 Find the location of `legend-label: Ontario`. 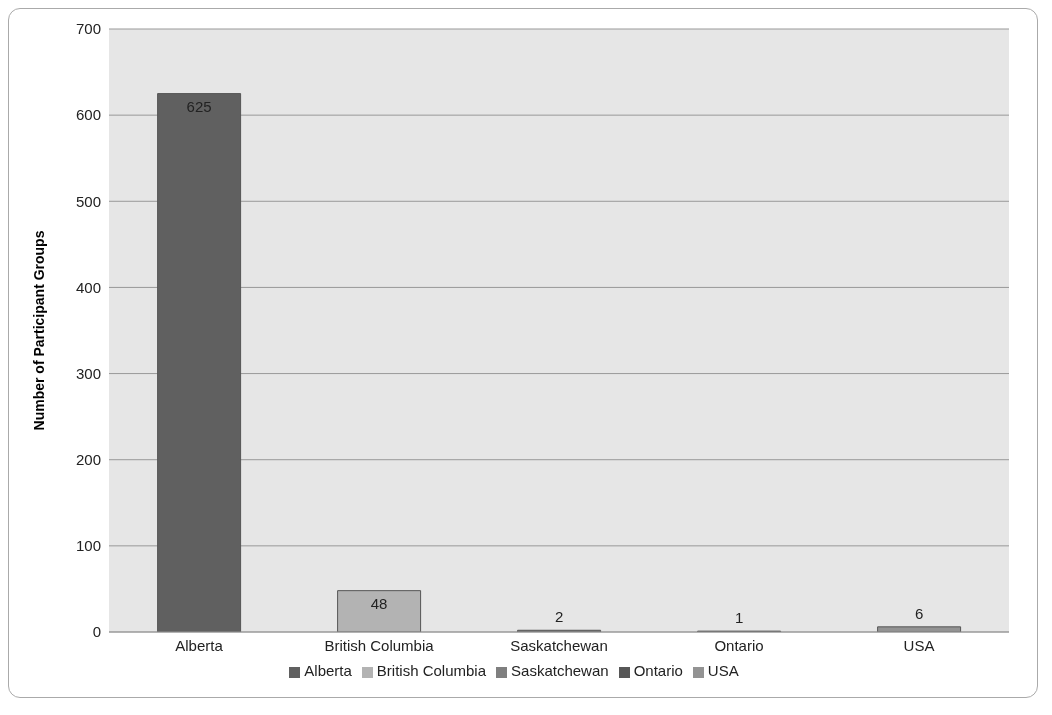

legend-label: Ontario is located at coordinates (658, 670).